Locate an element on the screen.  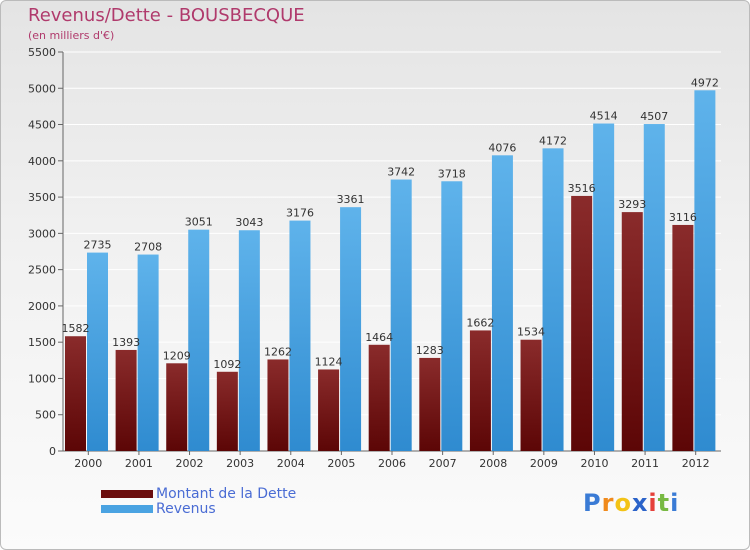
logo-letter: t is located at coordinates (664, 503).